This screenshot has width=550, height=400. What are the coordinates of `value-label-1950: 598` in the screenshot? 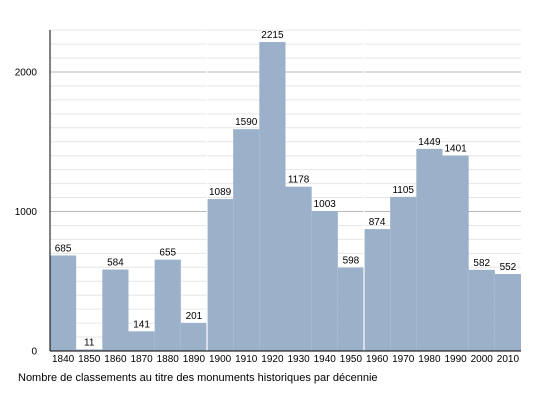 It's located at (351, 261).